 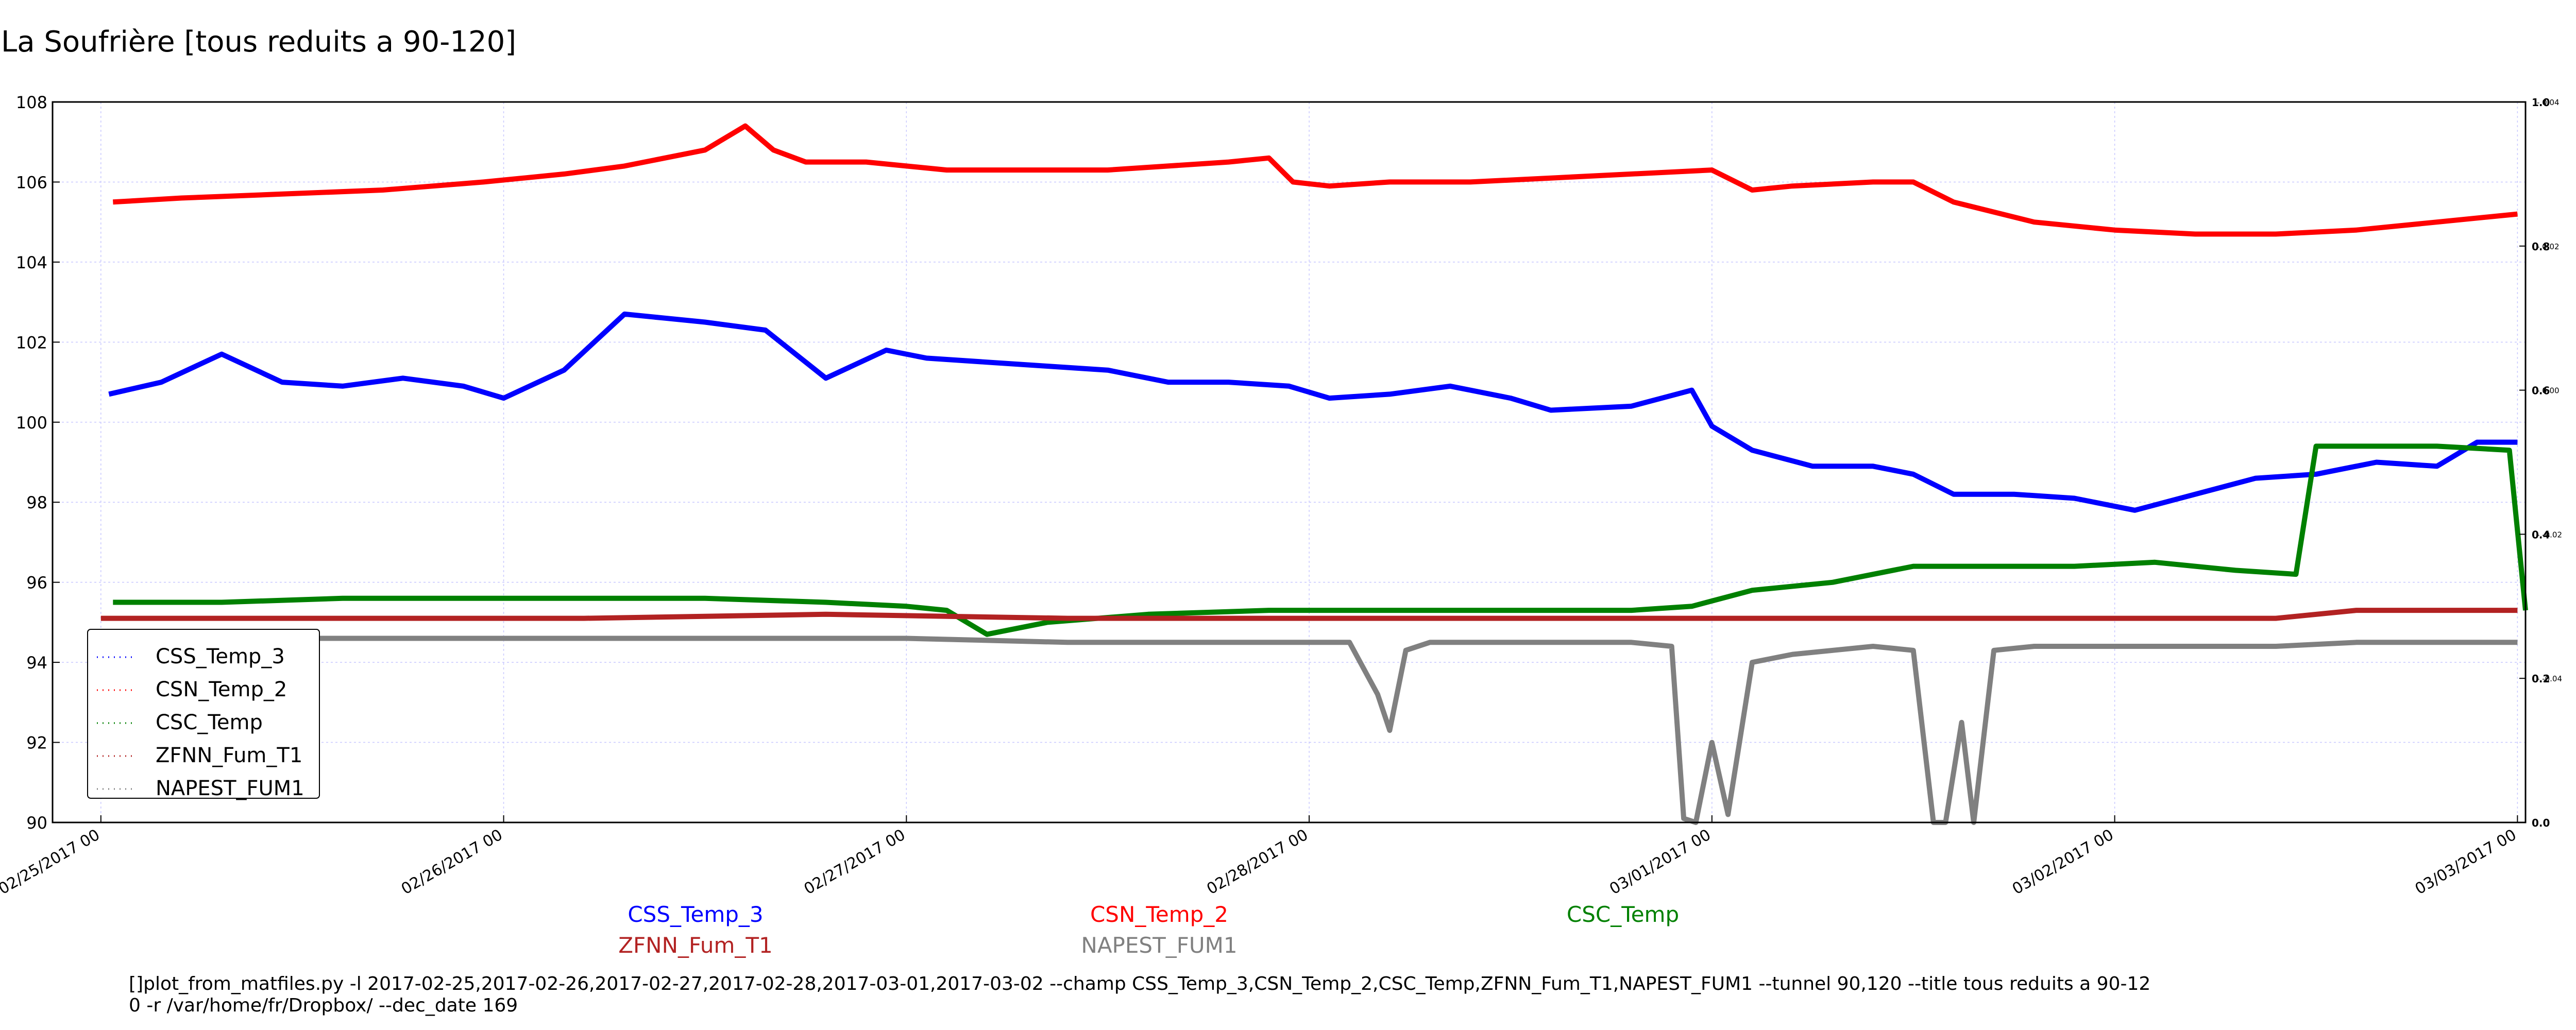 What do you see at coordinates (31, 182) in the screenshot?
I see `y-tick-label: 106` at bounding box center [31, 182].